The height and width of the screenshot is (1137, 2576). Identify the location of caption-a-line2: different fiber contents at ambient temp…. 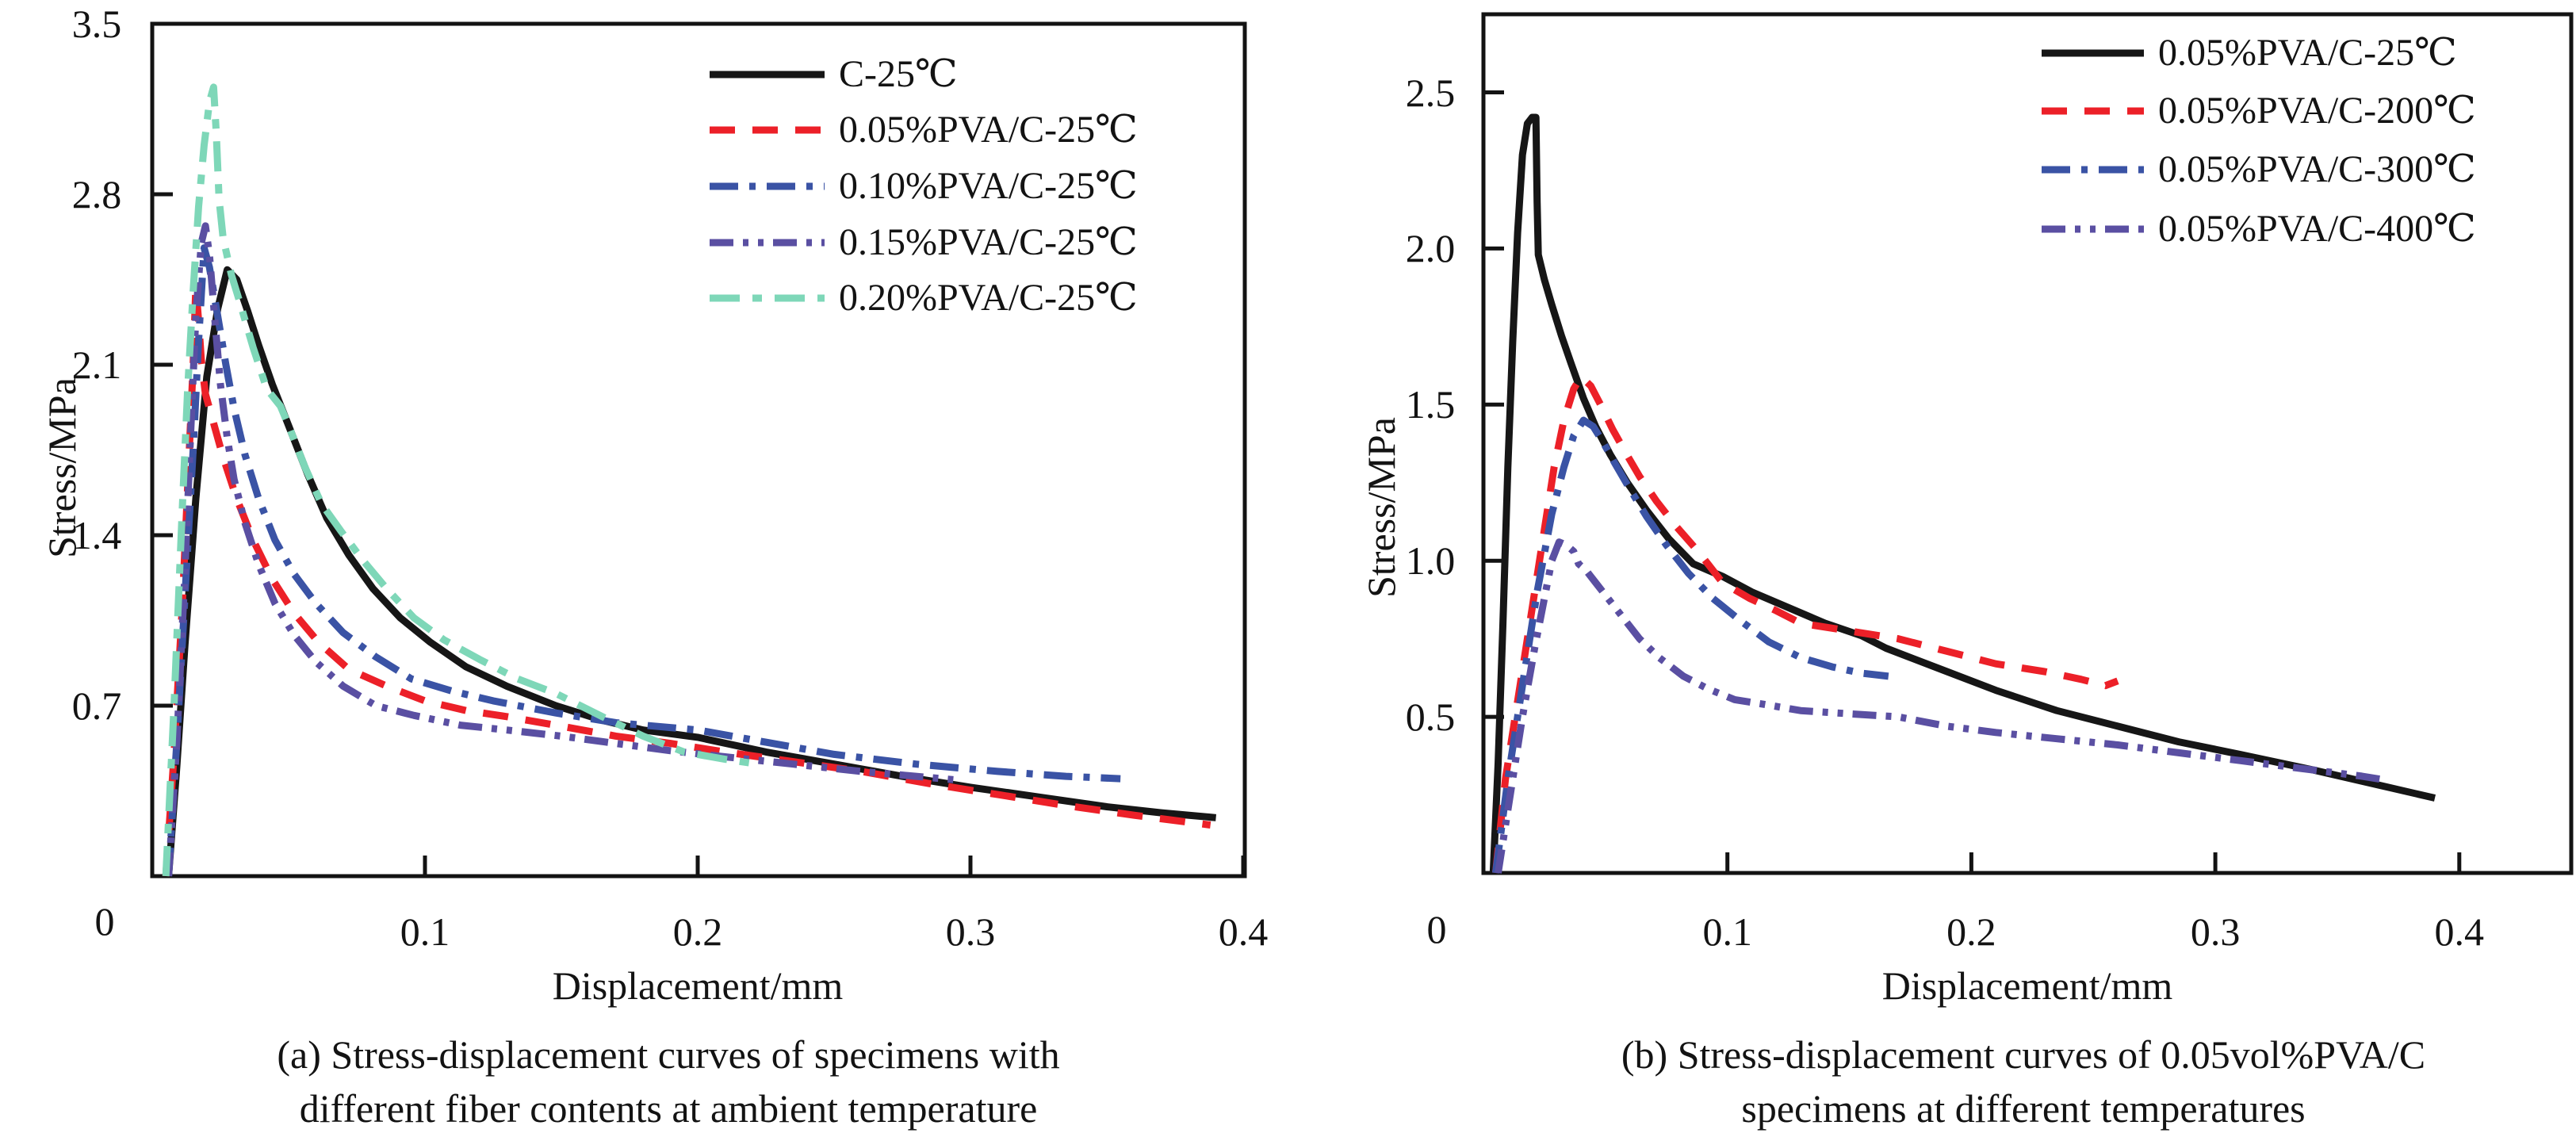
(668, 1108).